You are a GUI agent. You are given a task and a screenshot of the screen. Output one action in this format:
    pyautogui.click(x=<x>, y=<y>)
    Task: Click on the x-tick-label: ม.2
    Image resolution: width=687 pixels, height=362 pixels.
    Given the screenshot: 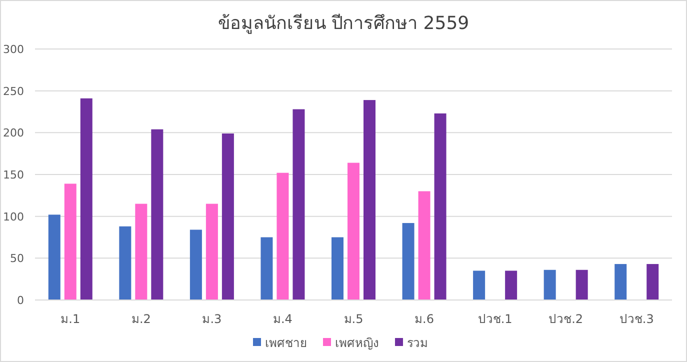 What is the action you would take?
    pyautogui.click(x=141, y=319)
    